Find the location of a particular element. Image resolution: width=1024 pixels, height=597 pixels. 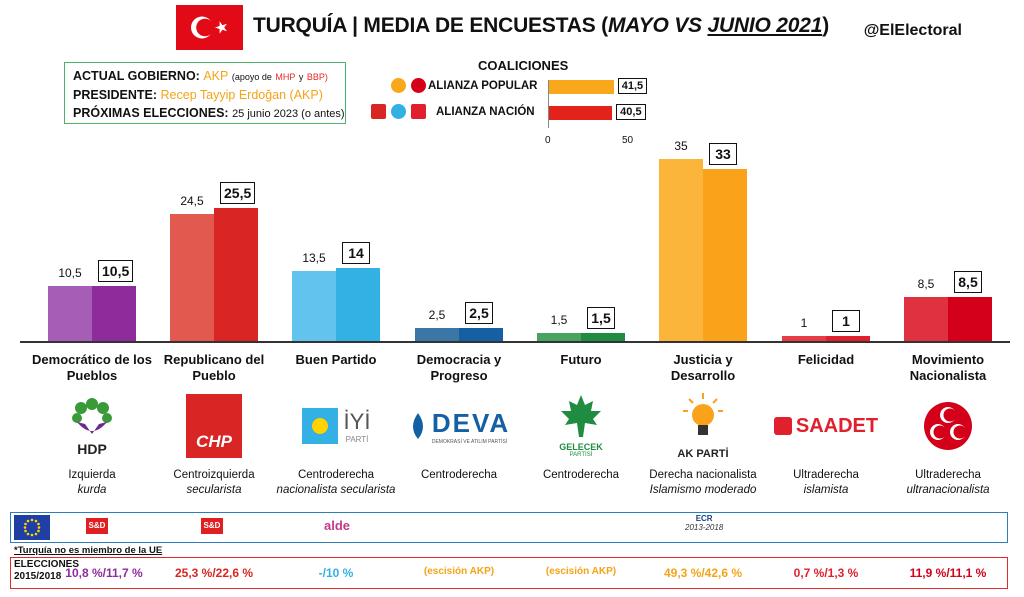

eu-groups-box is located at coordinates (509, 527).